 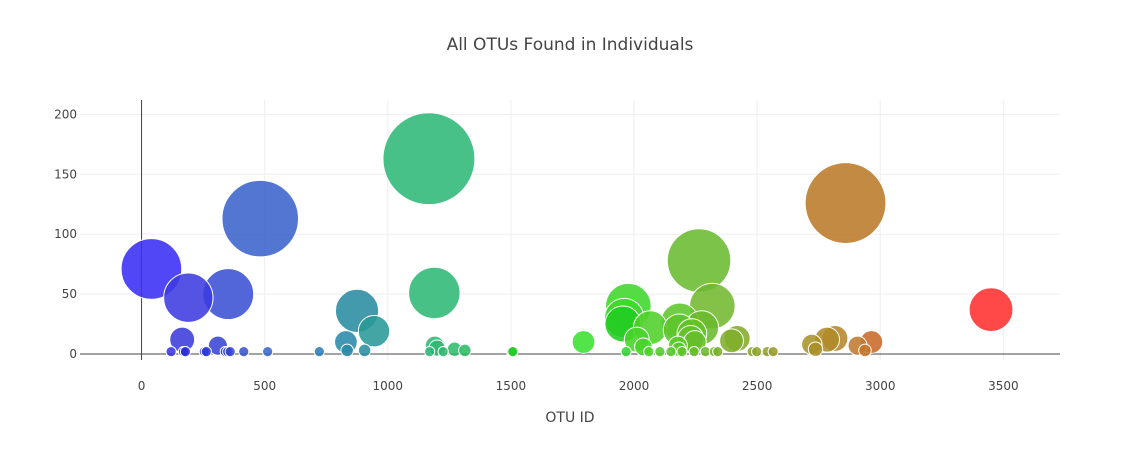 I want to click on y-tick-label: 100, so click(x=65, y=234).